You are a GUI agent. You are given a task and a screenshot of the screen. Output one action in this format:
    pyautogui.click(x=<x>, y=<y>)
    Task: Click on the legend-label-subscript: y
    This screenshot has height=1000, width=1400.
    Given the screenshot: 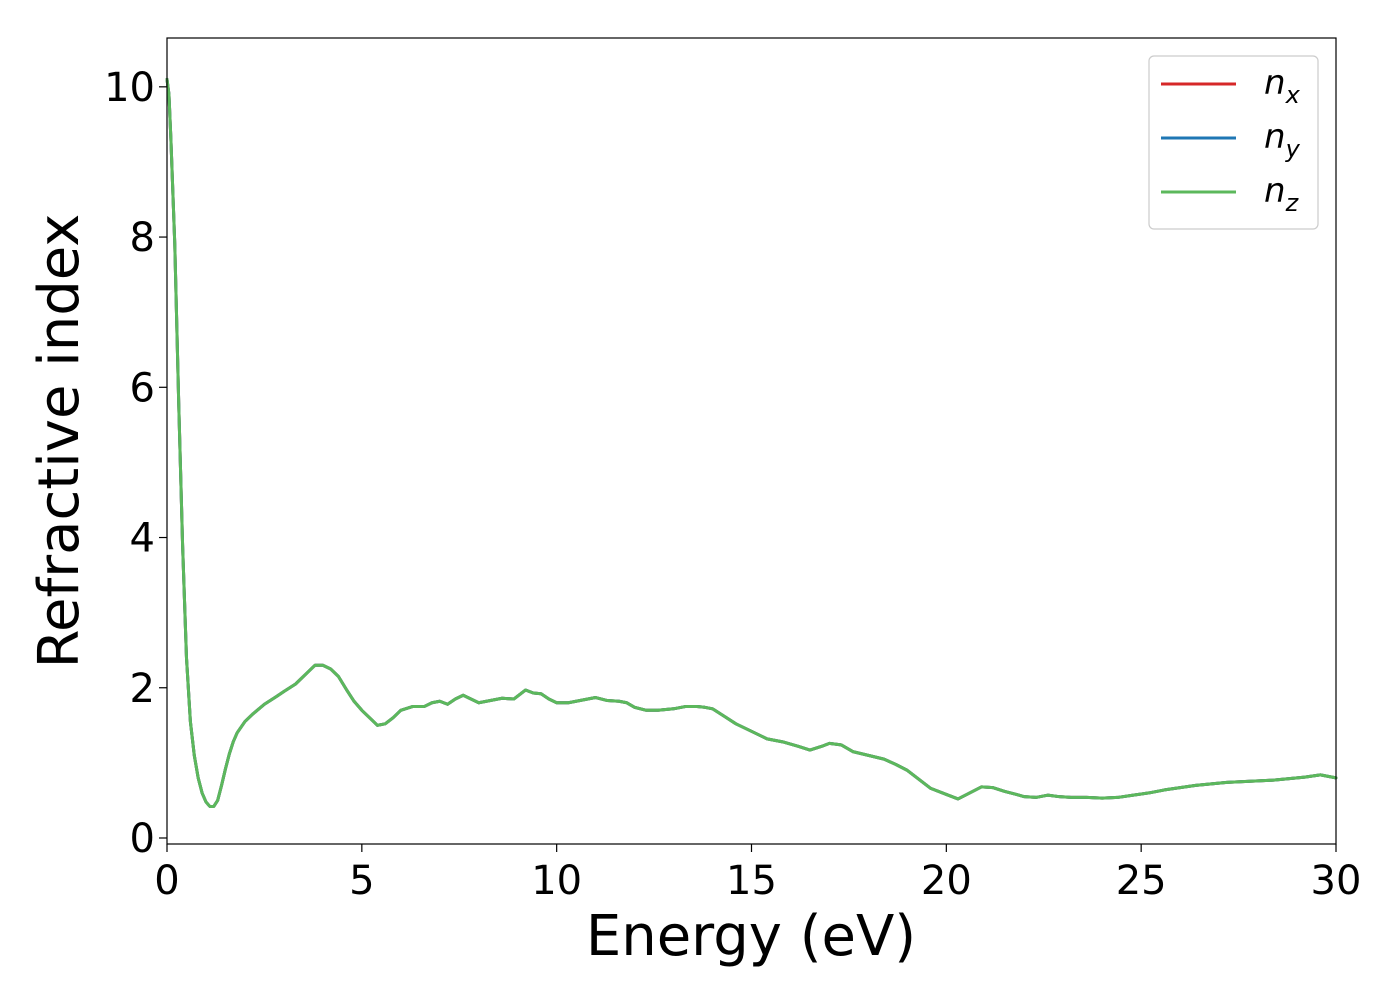 What is the action you would take?
    pyautogui.click(x=1293, y=149)
    